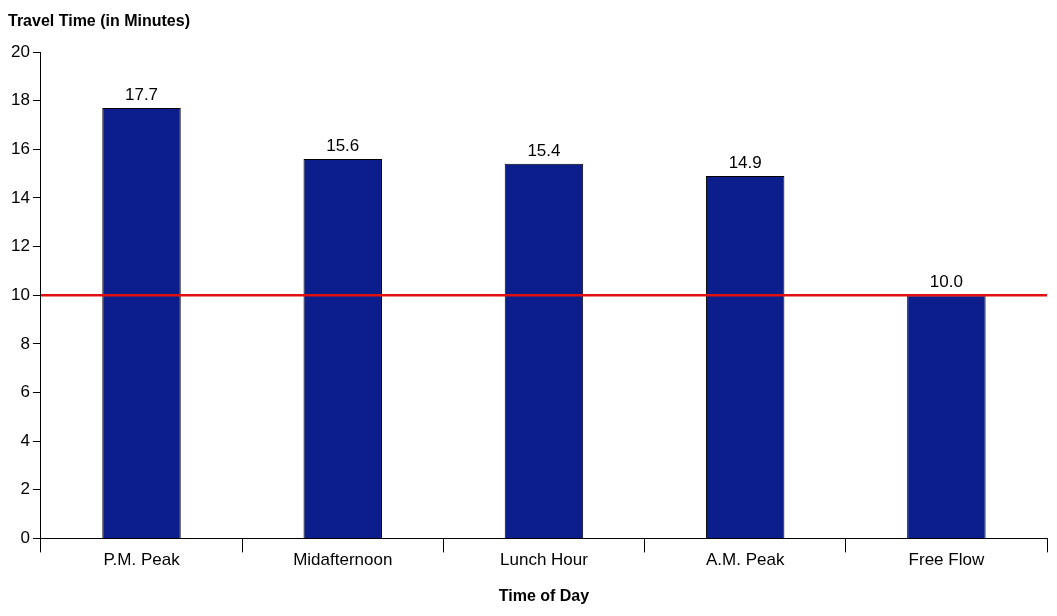  I want to click on y-tick-label: 16, so click(20, 148).